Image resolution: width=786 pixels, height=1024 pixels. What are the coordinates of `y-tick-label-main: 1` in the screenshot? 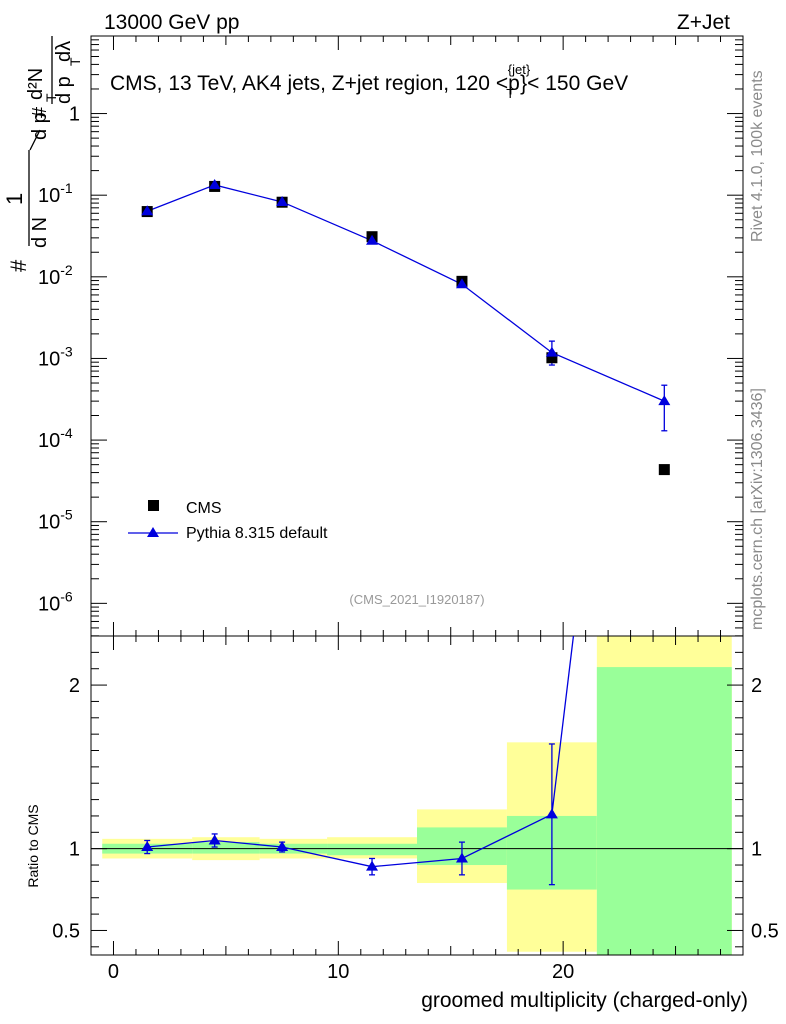 It's located at (74, 115).